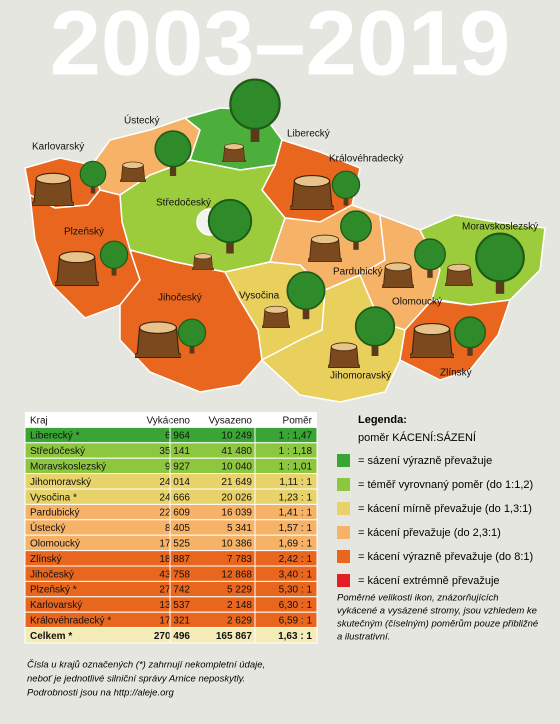 This screenshot has height=724, width=560. Describe the element at coordinates (236, 574) in the screenshot. I see `table-cell: 12 868` at that location.